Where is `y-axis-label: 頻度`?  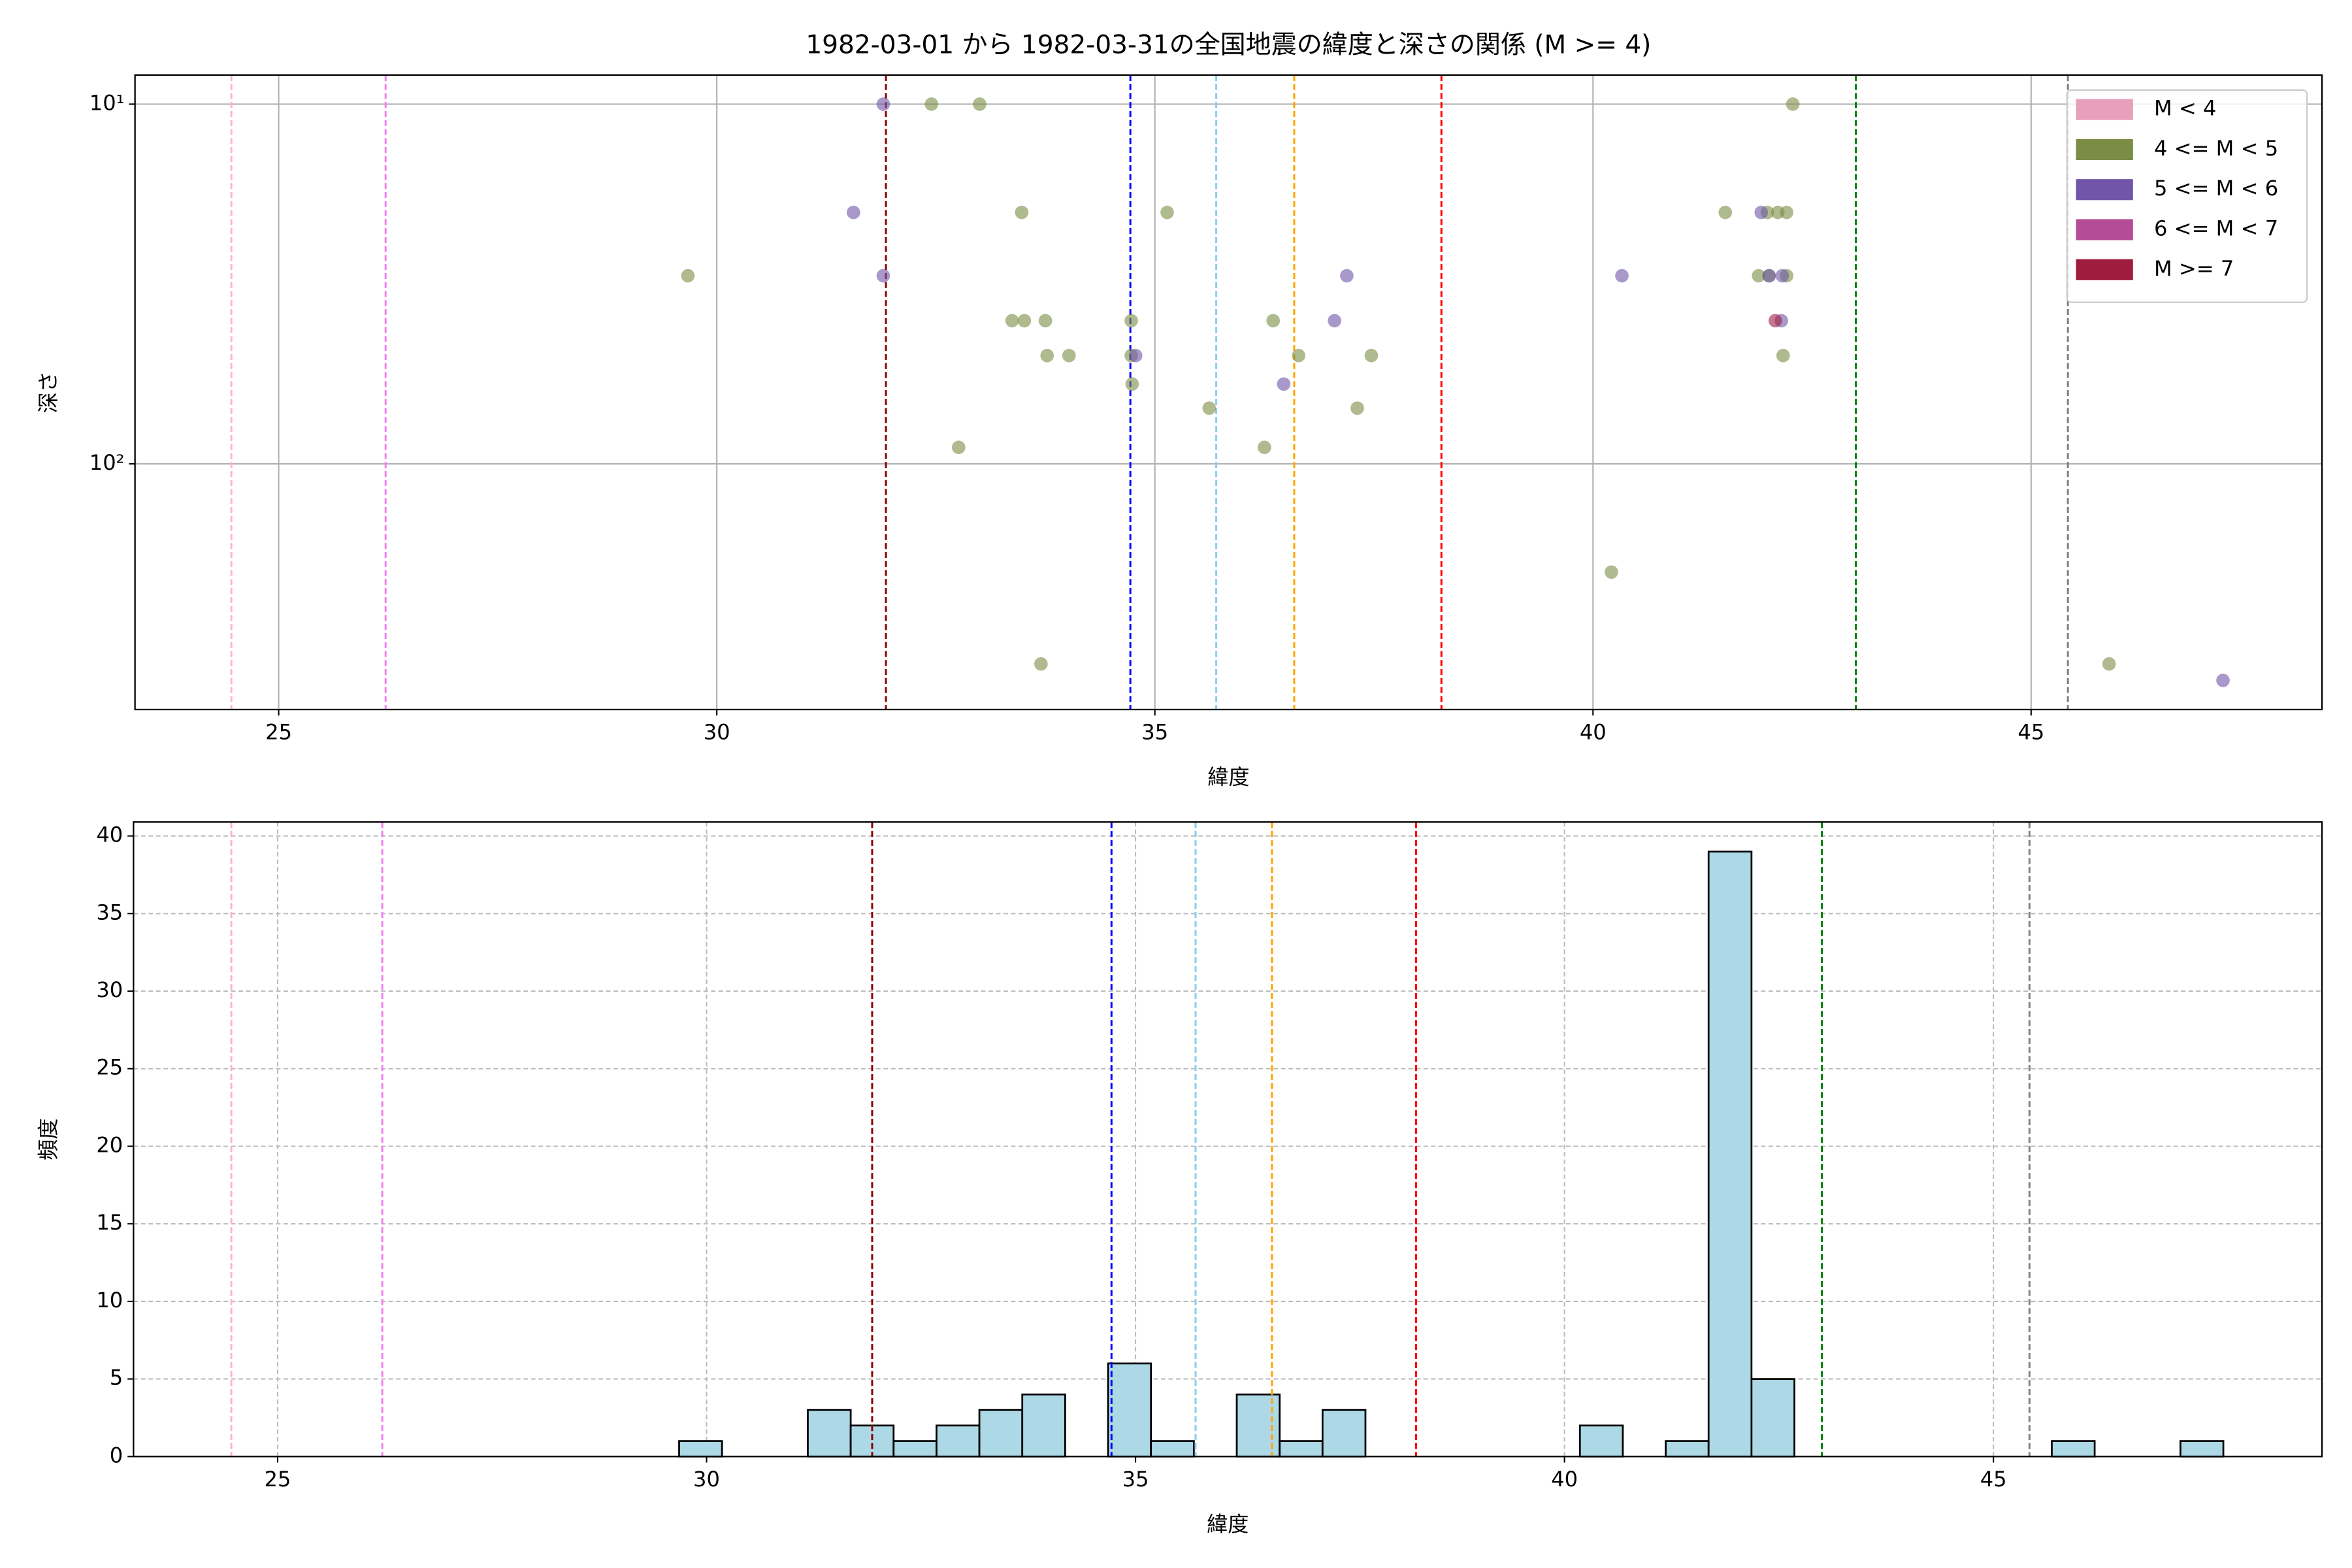
y-axis-label: 頻度 is located at coordinates (48, 1139).